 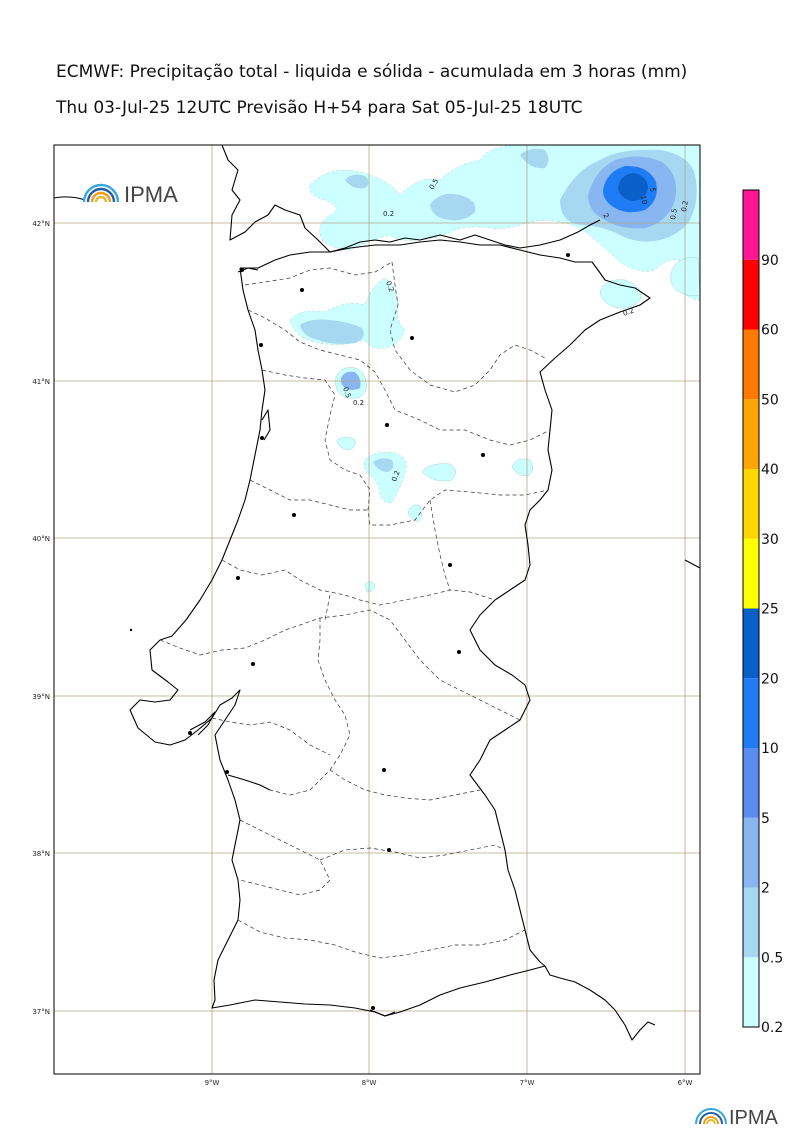 I want to click on lon-label-6w: 6°W, so click(x=685, y=1083).